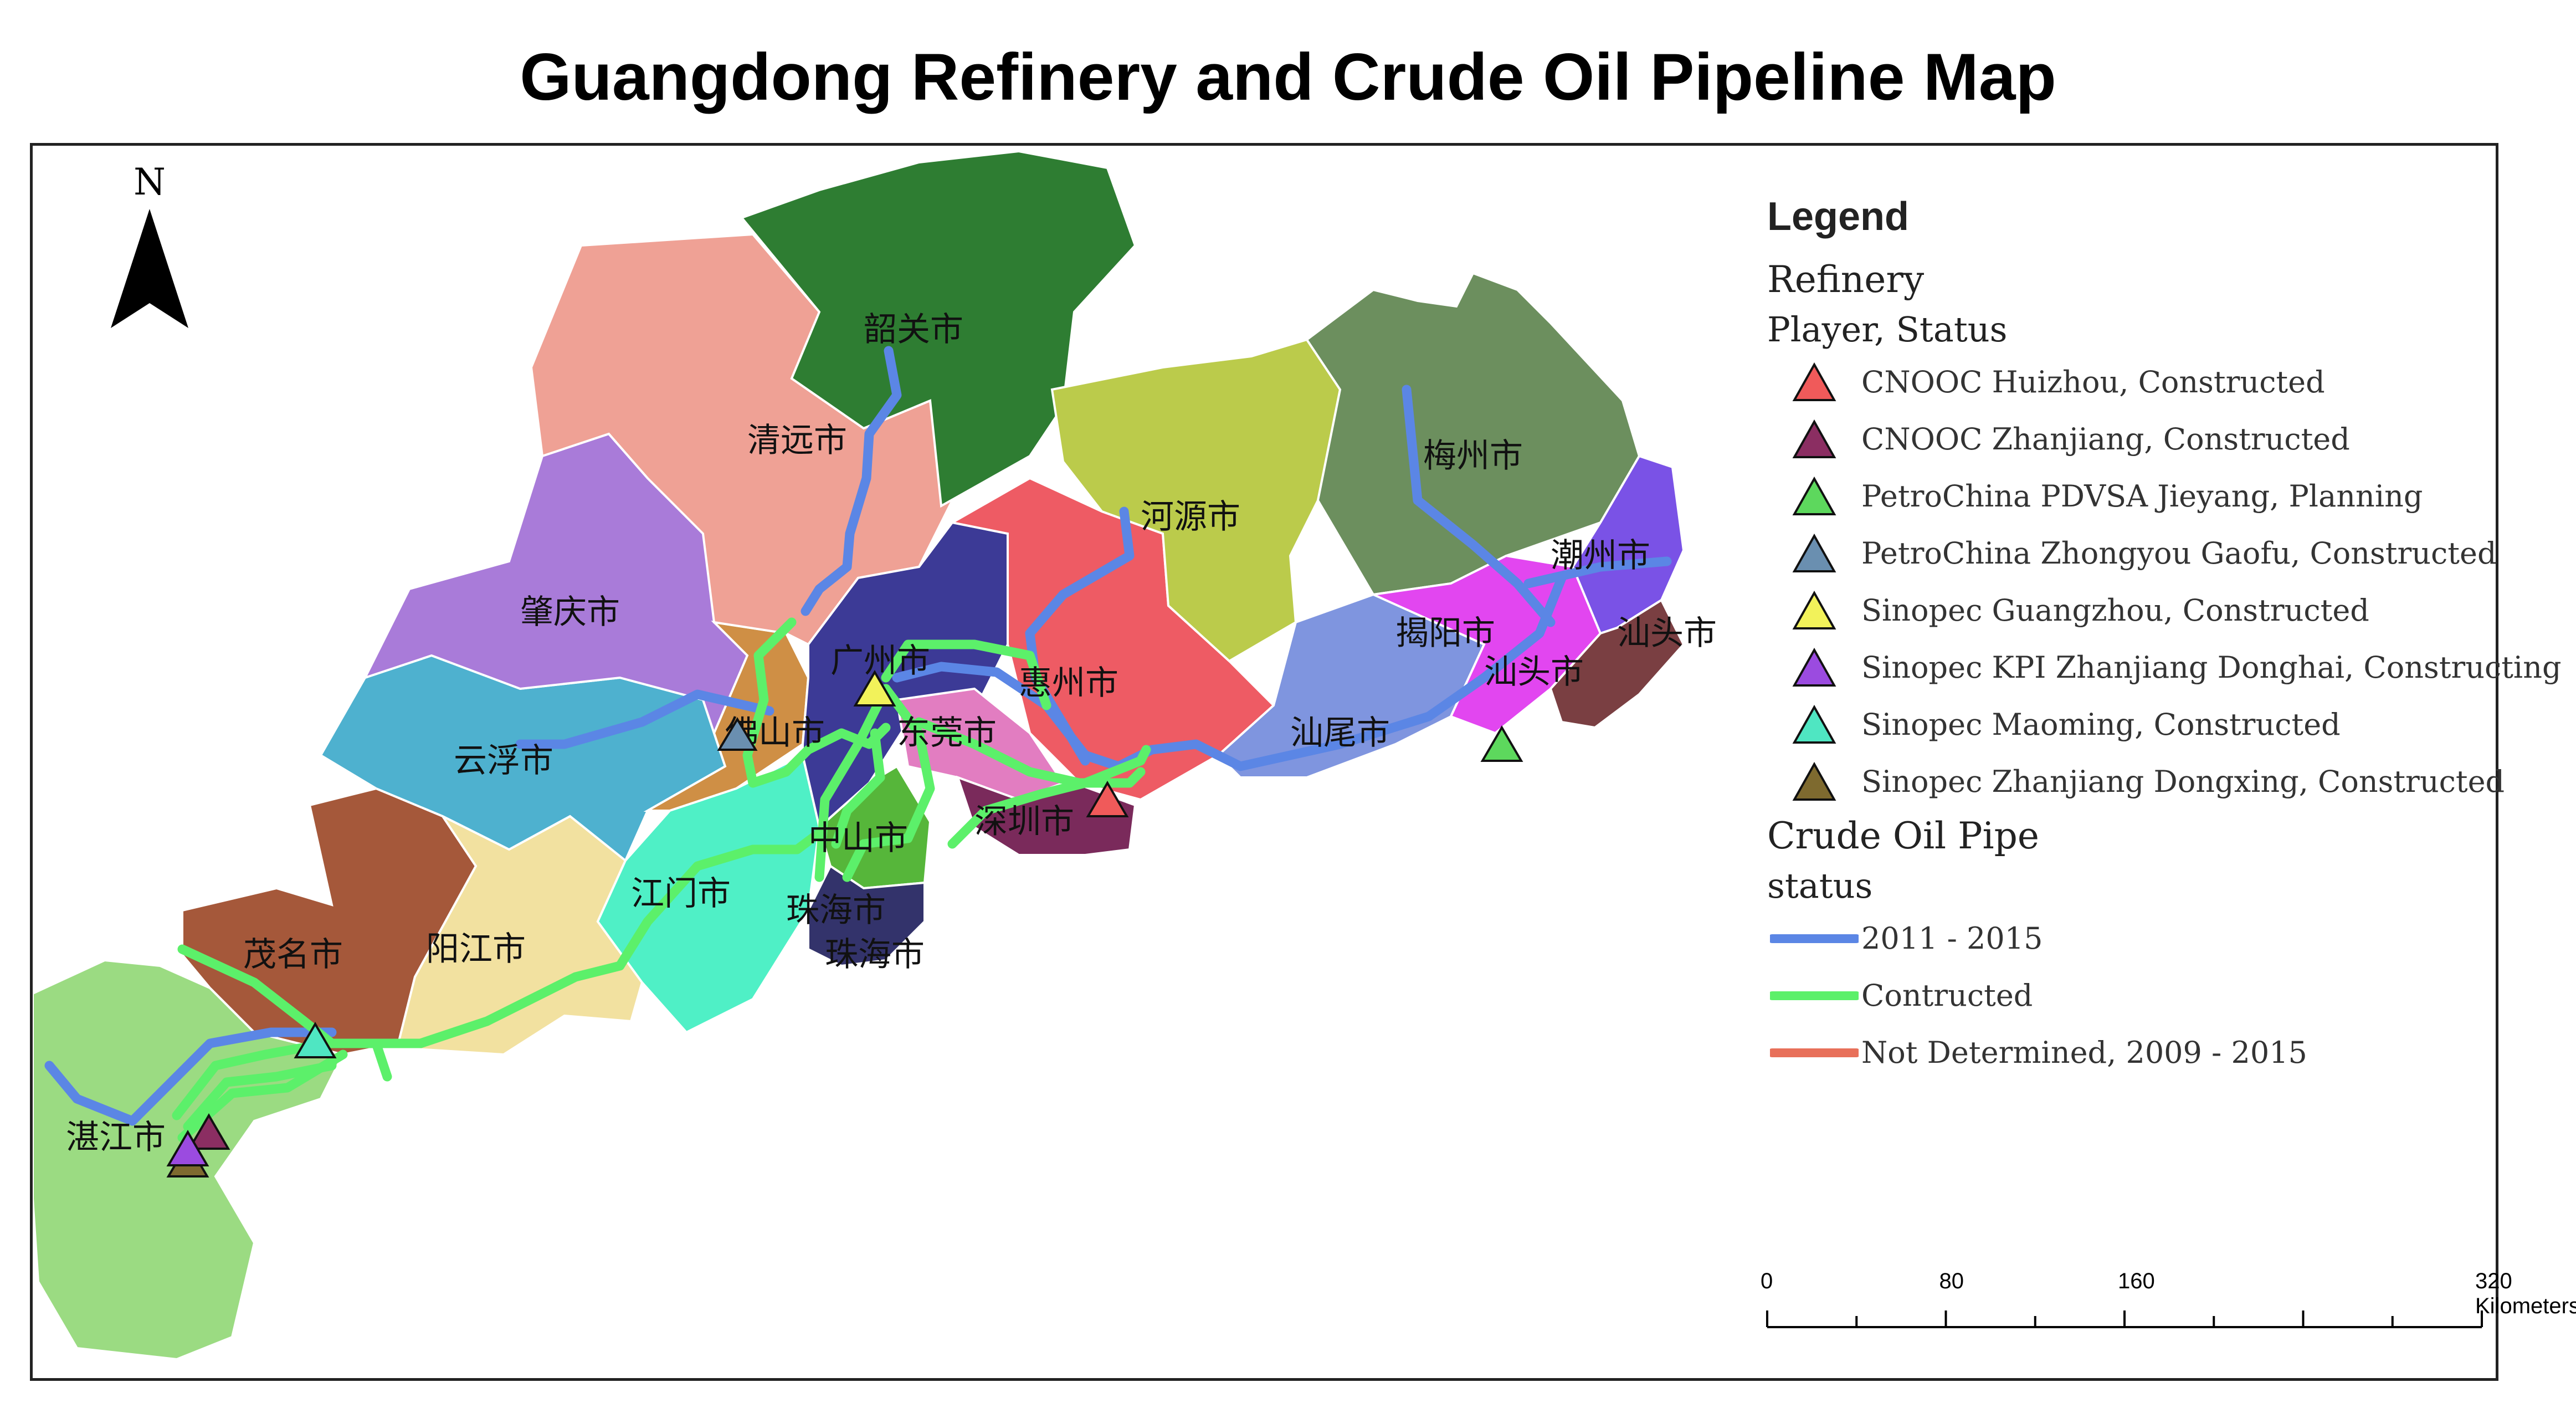  What do you see at coordinates (737, 734) in the screenshot?
I see `refinery-marker-petrochina-gaofu` at bounding box center [737, 734].